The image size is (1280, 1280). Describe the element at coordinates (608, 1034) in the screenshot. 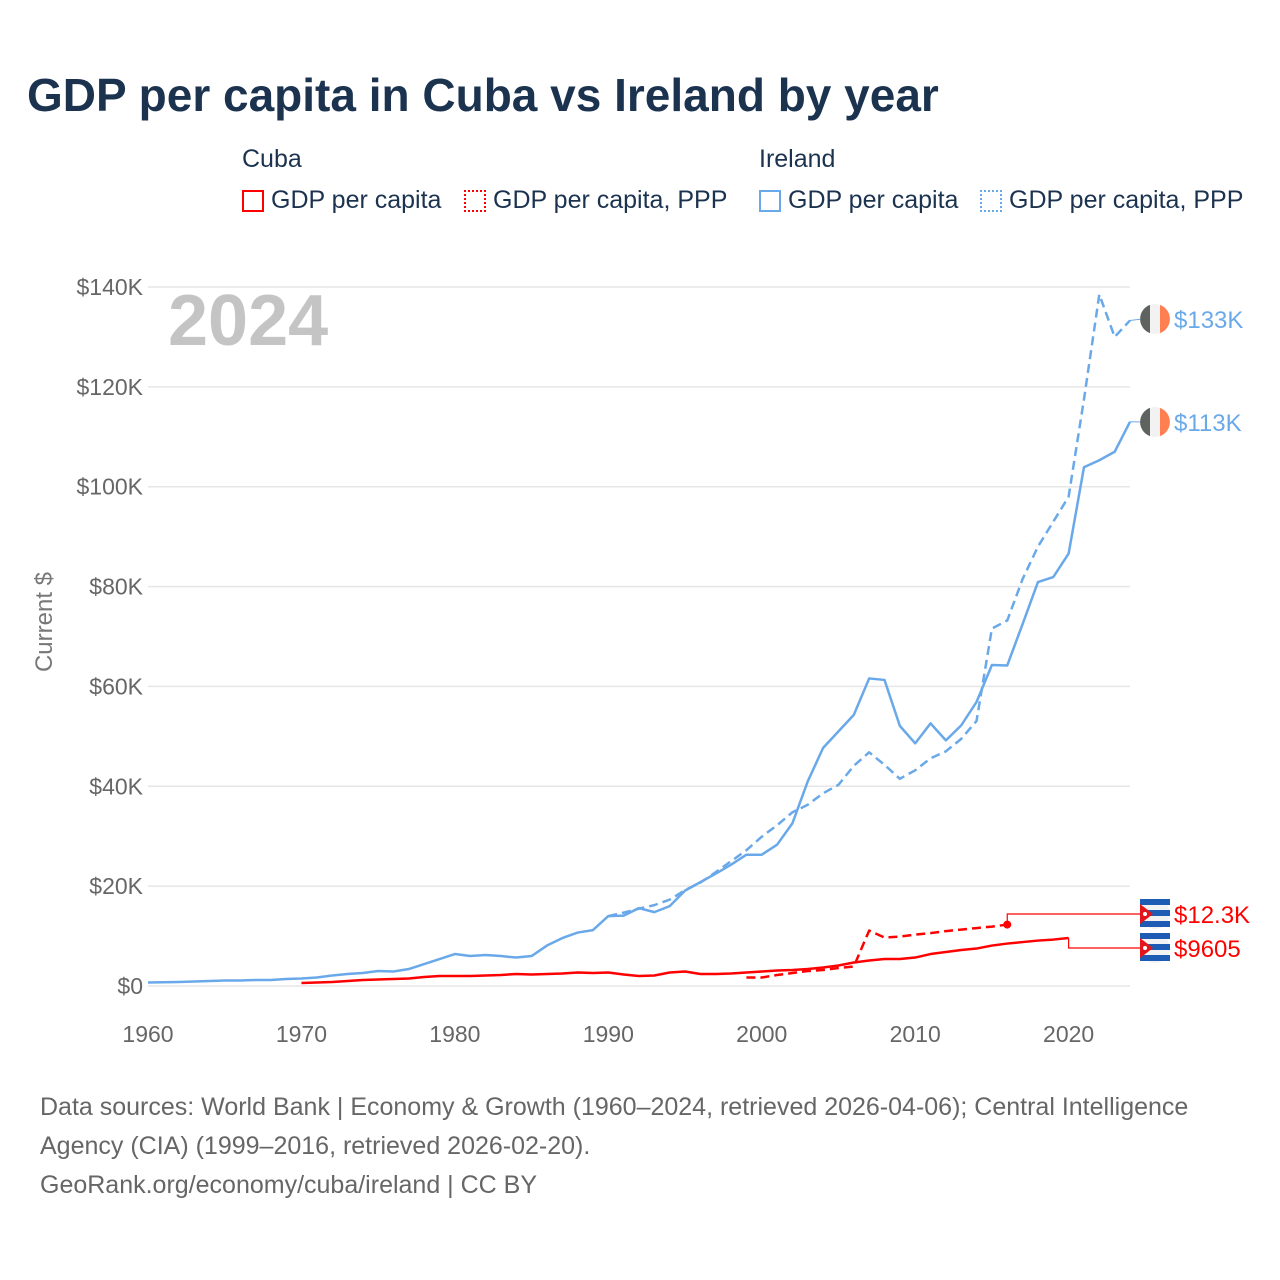

I see `x-tick-label: 1990` at that location.